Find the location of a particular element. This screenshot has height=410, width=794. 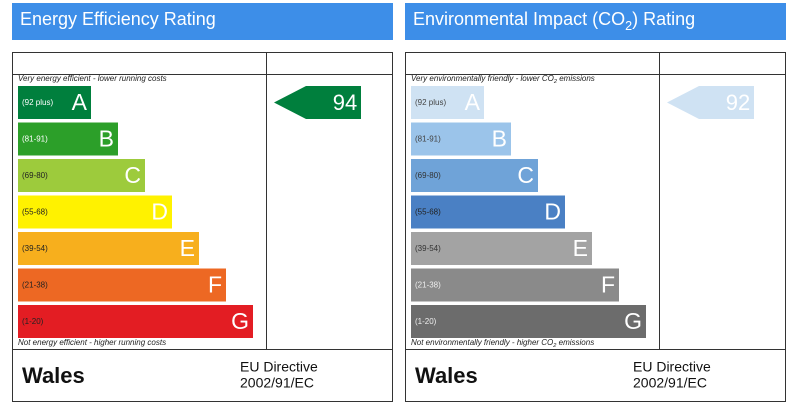

rating-value: 92 is located at coordinates (738, 102).